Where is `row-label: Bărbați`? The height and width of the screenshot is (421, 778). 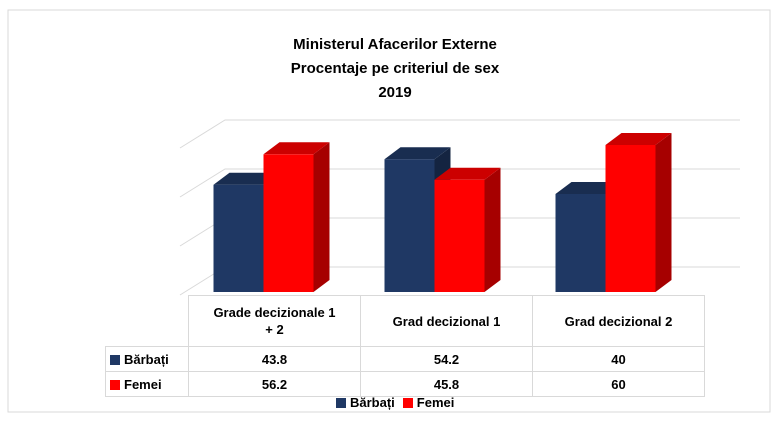
row-label: Bărbați is located at coordinates (146, 359).